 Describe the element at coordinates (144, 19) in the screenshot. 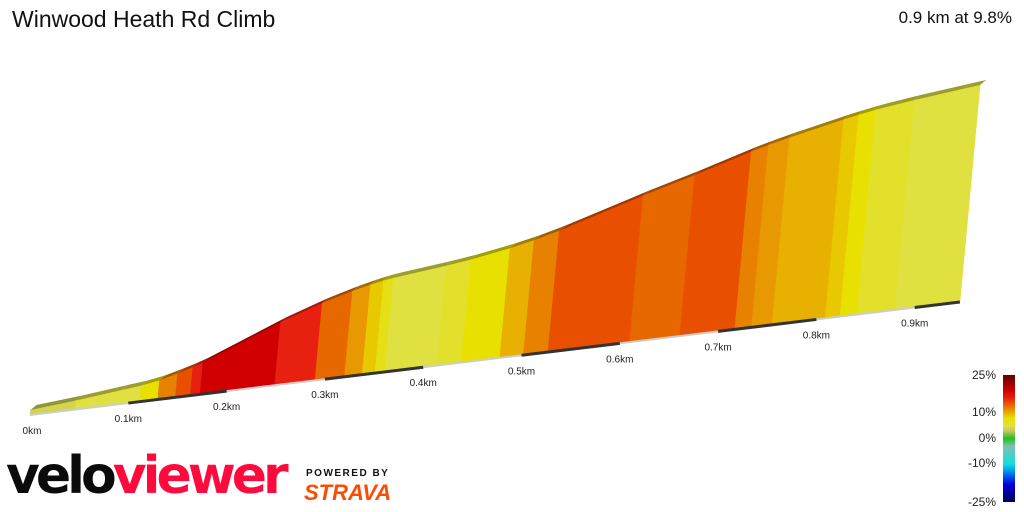

I see `climb-title: Winwood Heath Rd Climb` at that location.